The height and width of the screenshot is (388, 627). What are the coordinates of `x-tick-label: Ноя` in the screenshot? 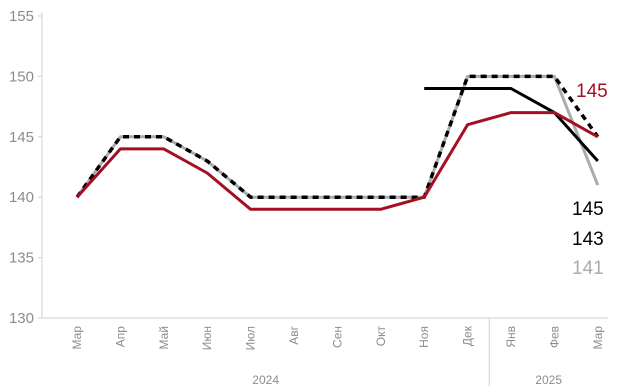 It's located at (424, 337).